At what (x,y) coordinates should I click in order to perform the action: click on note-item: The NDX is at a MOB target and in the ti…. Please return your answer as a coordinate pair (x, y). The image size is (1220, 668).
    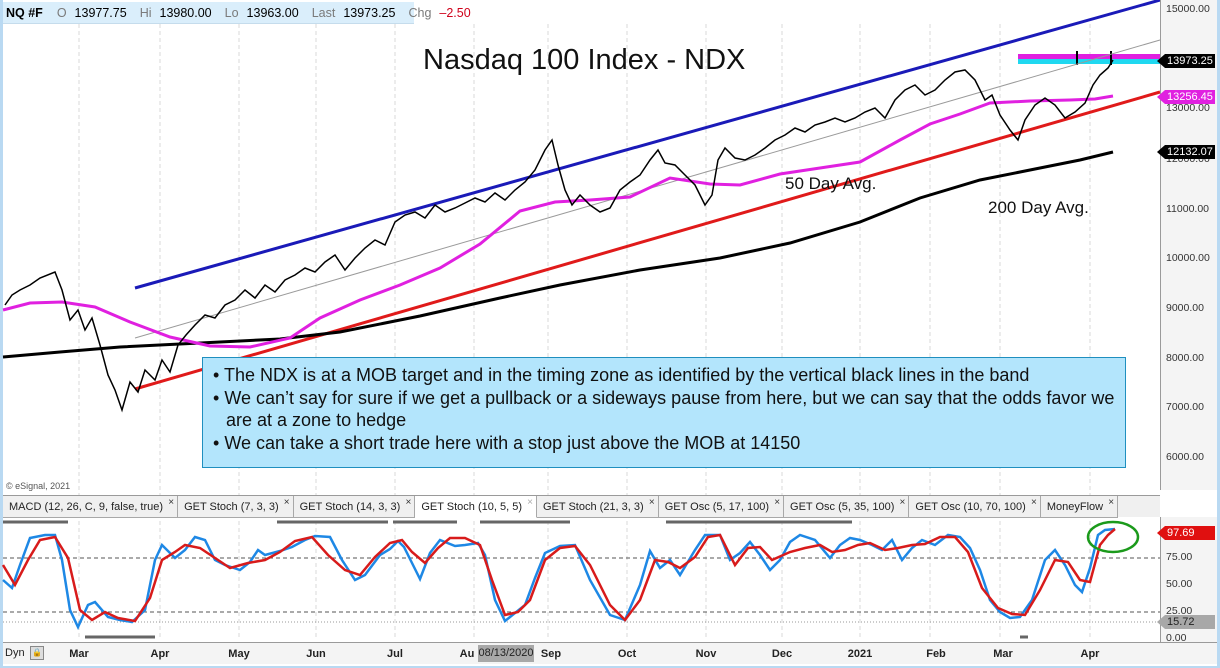
    Looking at the image, I should click on (664, 375).